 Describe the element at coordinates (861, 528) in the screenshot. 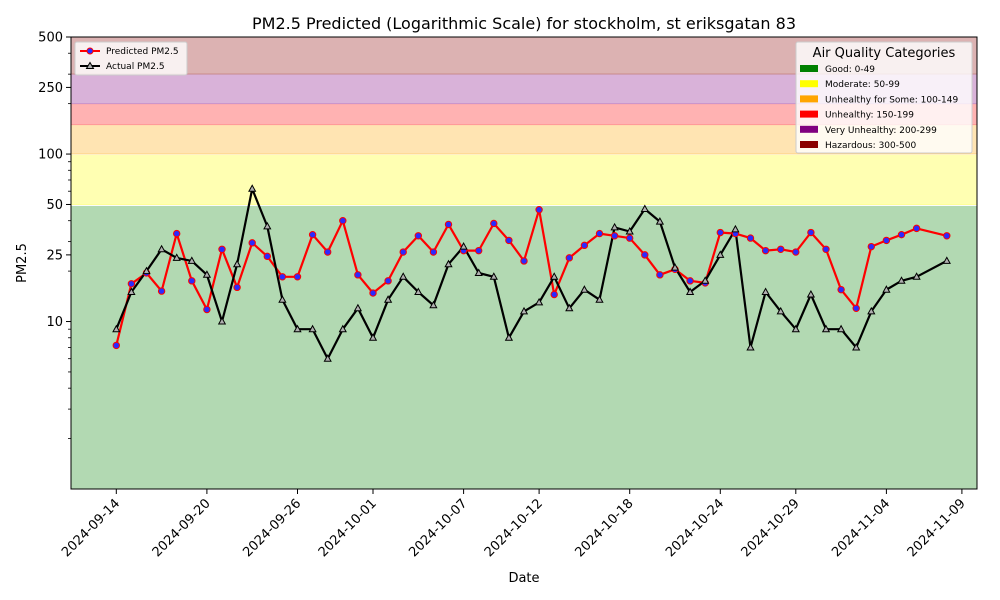

I see `x-tick-label-9: 2024-11-04` at that location.